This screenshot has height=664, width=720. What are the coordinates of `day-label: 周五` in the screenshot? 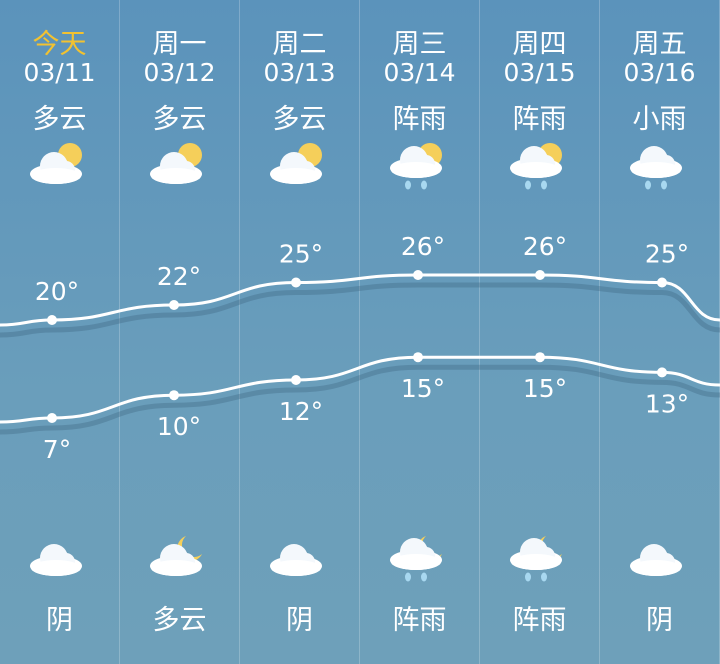 It's located at (659, 44).